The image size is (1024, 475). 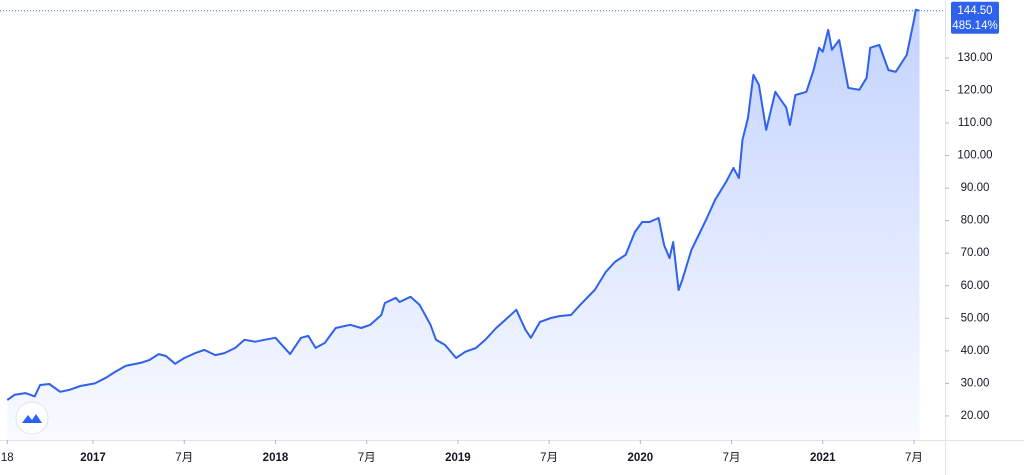 What do you see at coordinates (974, 58) in the screenshot?
I see `y-tick-label: 130.00` at bounding box center [974, 58].